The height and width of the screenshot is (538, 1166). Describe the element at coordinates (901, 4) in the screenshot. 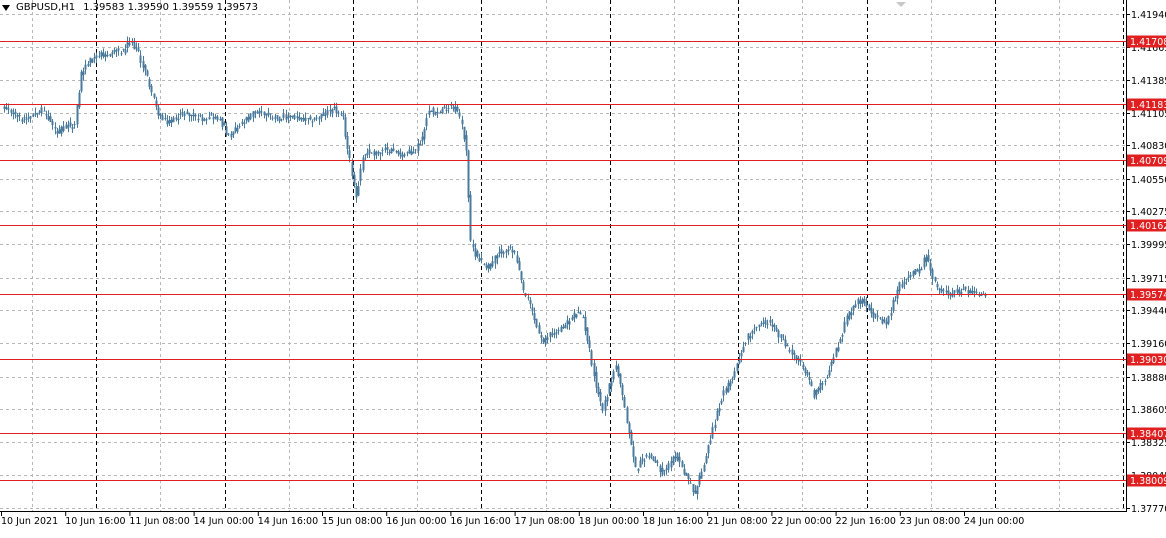

I see `shift-marker-icon` at that location.